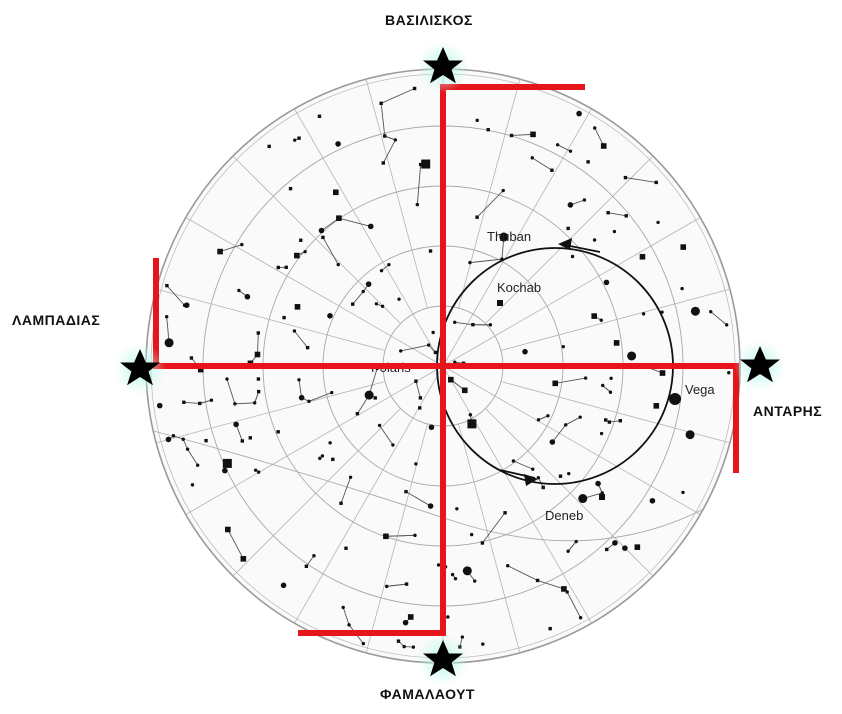 The image size is (842, 714). What do you see at coordinates (509, 236) in the screenshot?
I see `thuban-label: Thuban` at bounding box center [509, 236].